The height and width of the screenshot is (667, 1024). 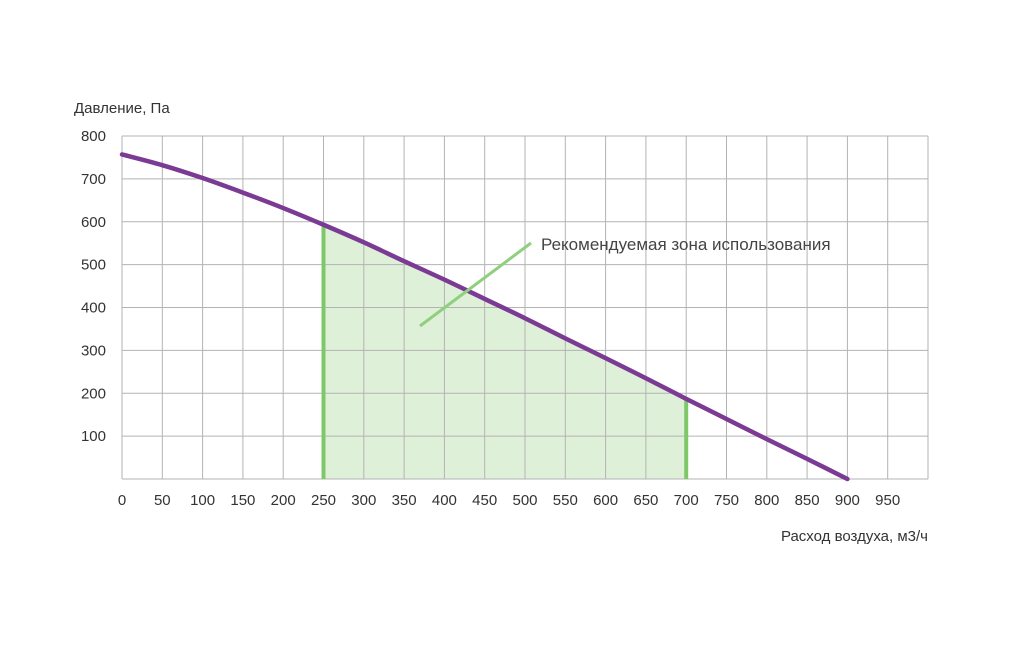 What do you see at coordinates (484, 500) in the screenshot?
I see `x-tick-label: 450` at bounding box center [484, 500].